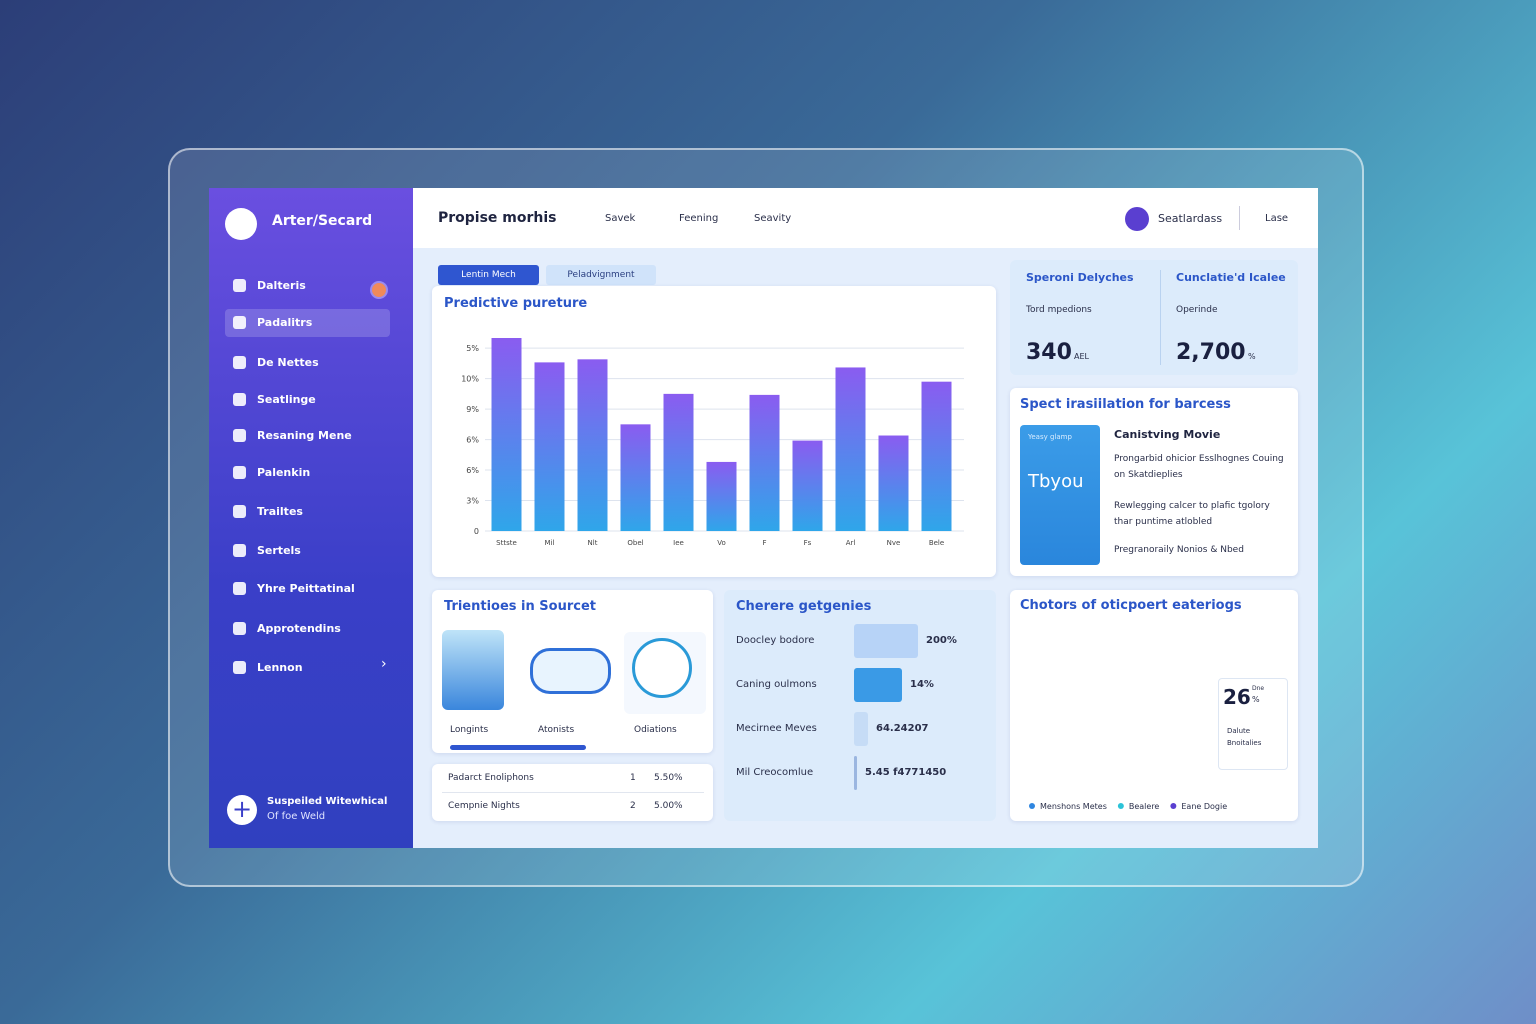  What do you see at coordinates (307, 589) in the screenshot?
I see `nav-item: Yhre Peittatinal` at bounding box center [307, 589].